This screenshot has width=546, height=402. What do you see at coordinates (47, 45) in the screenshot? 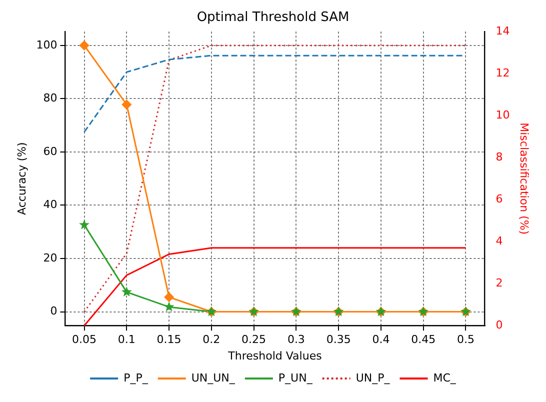
I see `y-tick-label: 100` at bounding box center [47, 45].